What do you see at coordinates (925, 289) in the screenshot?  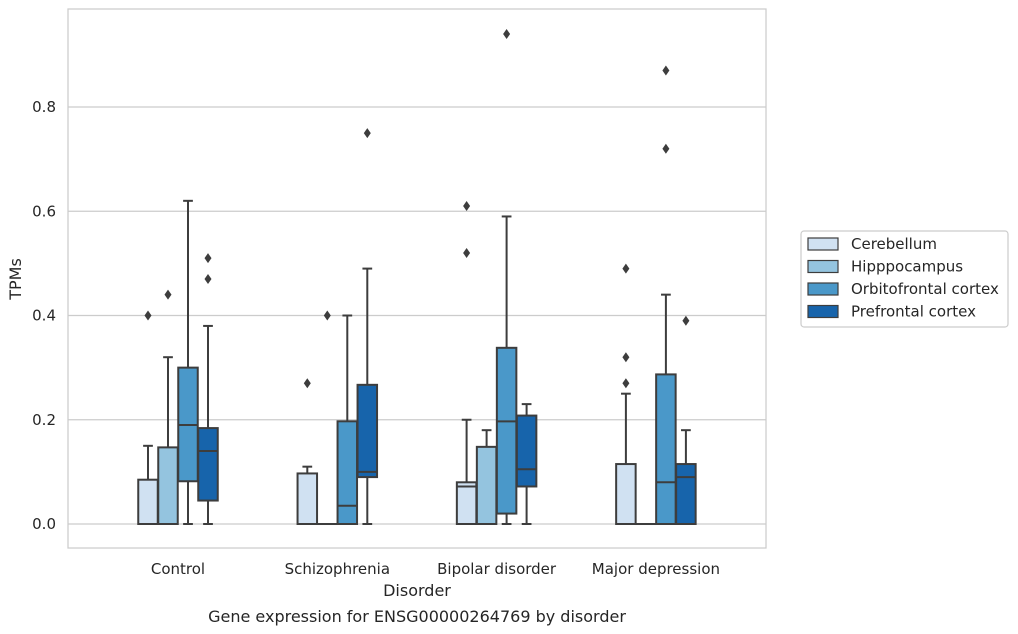 I see `legend-label: Orbitofrontal cortex` at bounding box center [925, 289].